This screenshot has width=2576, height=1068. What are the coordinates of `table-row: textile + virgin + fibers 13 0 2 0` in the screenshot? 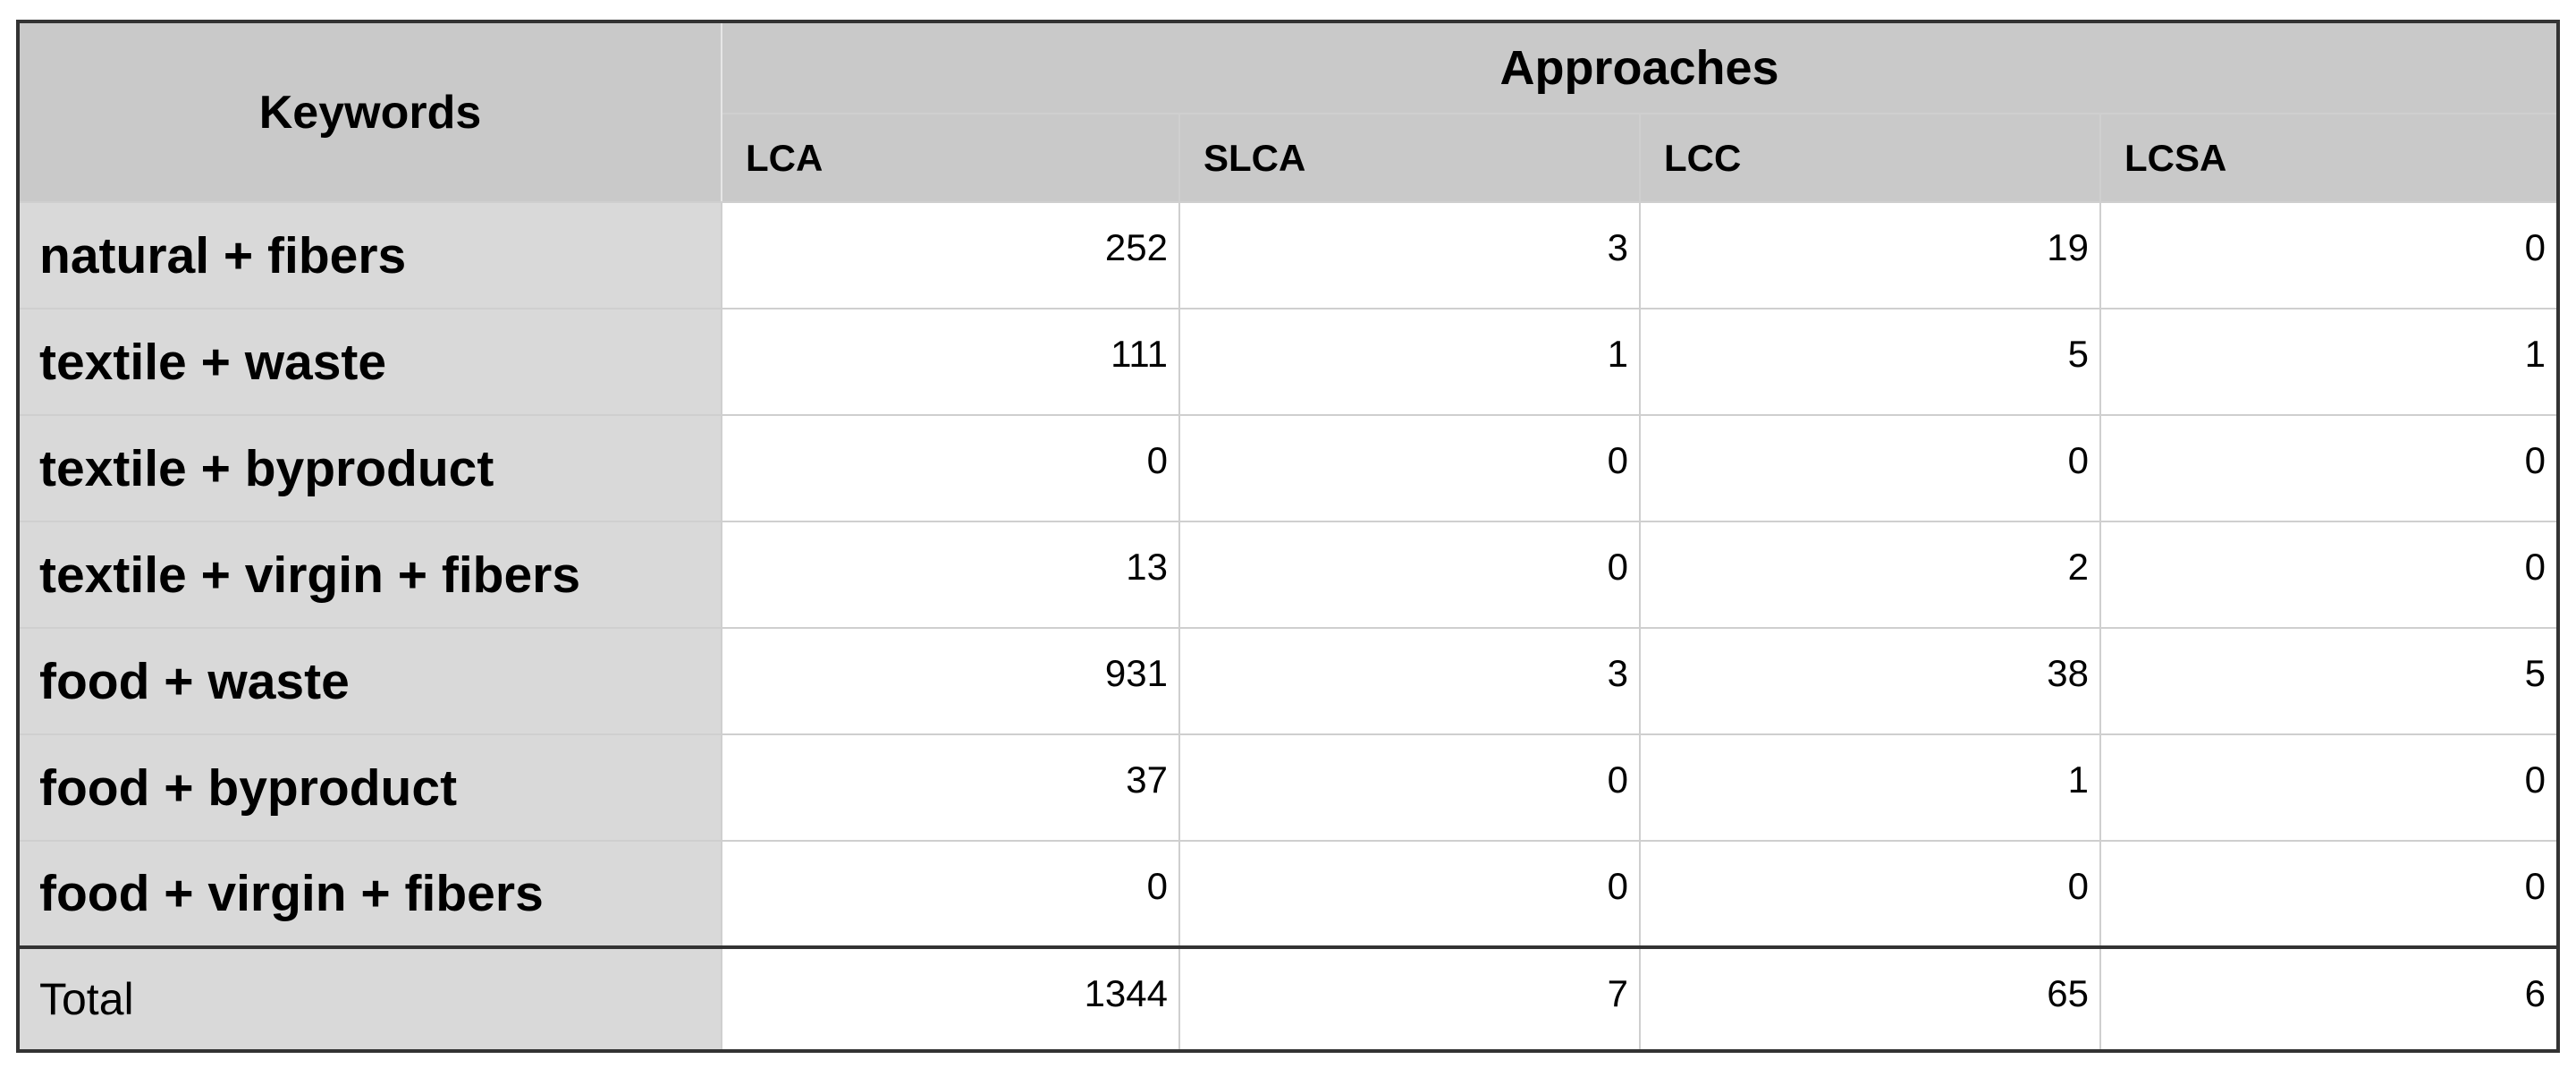 It's located at (1288, 575).